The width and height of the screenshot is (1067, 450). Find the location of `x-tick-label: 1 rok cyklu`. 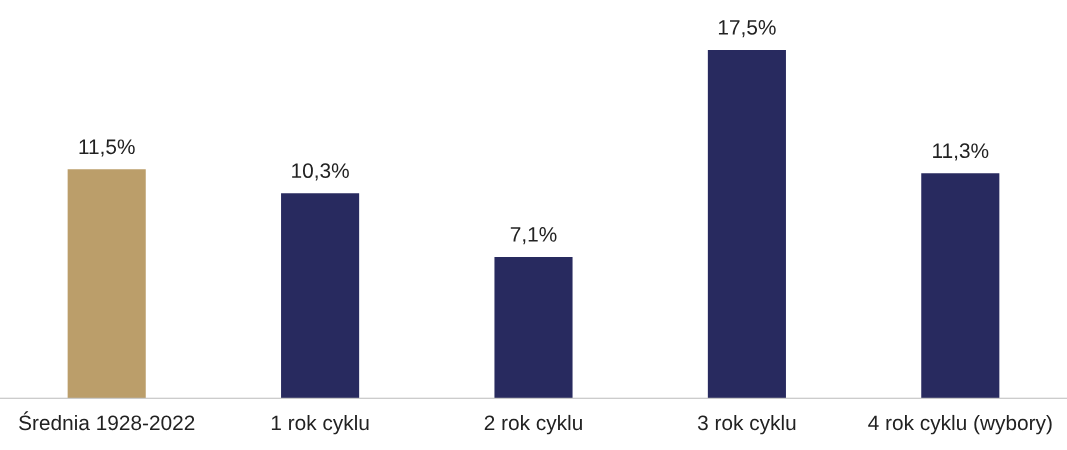

x-tick-label: 1 rok cyklu is located at coordinates (320, 424).